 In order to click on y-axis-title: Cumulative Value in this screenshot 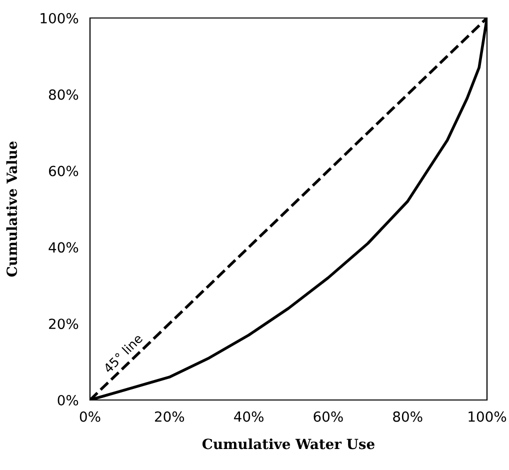, I will do `click(12, 209)`.